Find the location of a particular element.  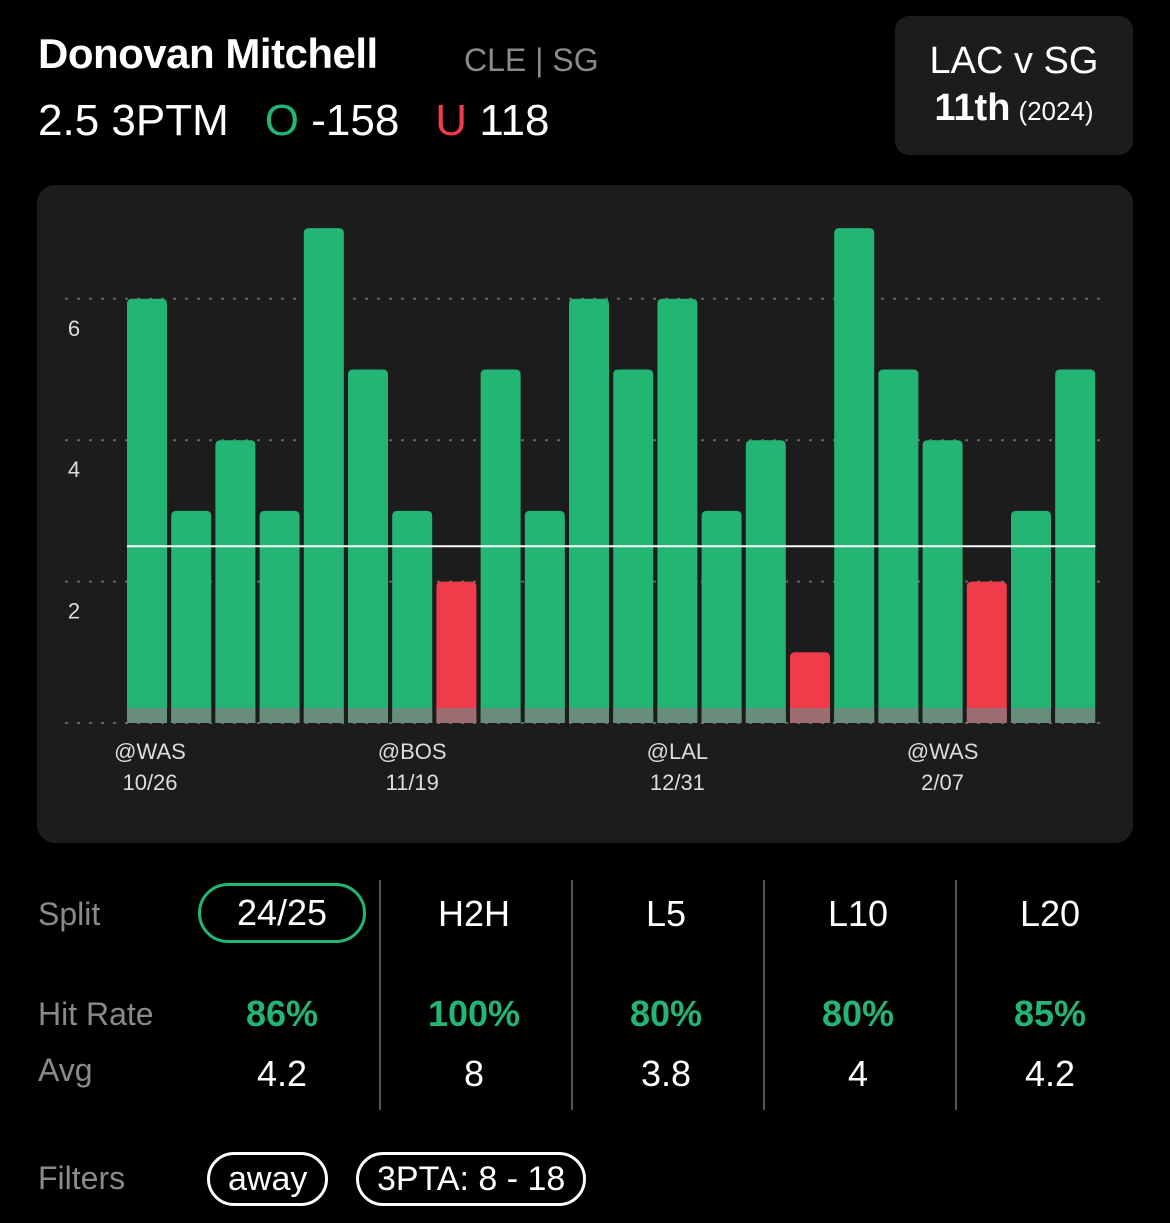

over-odds: O -158 is located at coordinates (332, 120).